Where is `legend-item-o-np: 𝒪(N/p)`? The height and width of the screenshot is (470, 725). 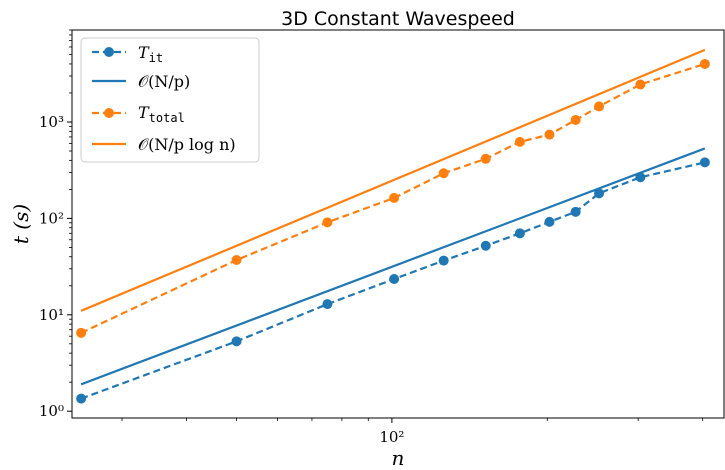
legend-item-o-np: 𝒪(N/p) is located at coordinates (141, 81).